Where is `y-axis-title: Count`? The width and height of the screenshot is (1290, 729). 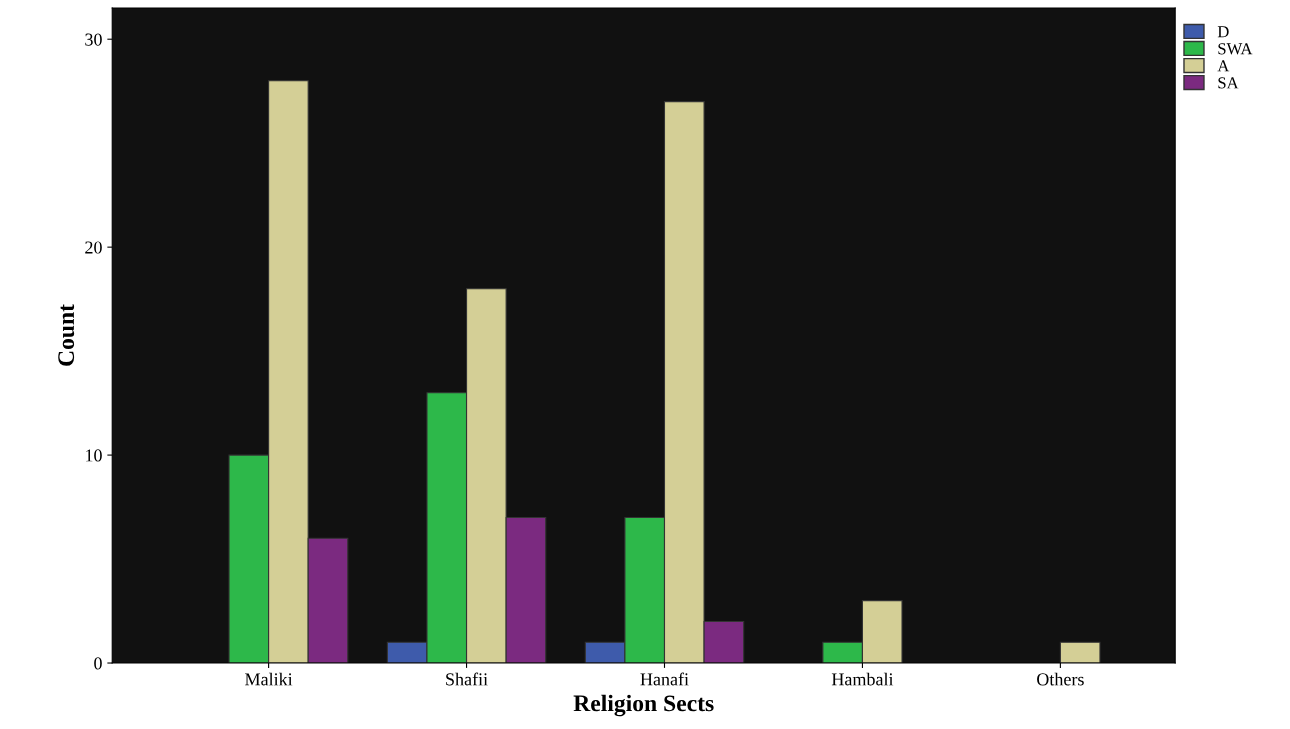 y-axis-title: Count is located at coordinates (66, 335).